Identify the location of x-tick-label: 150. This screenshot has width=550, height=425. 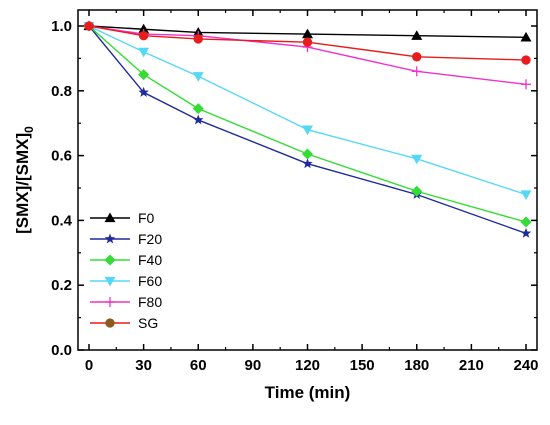
(362, 365).